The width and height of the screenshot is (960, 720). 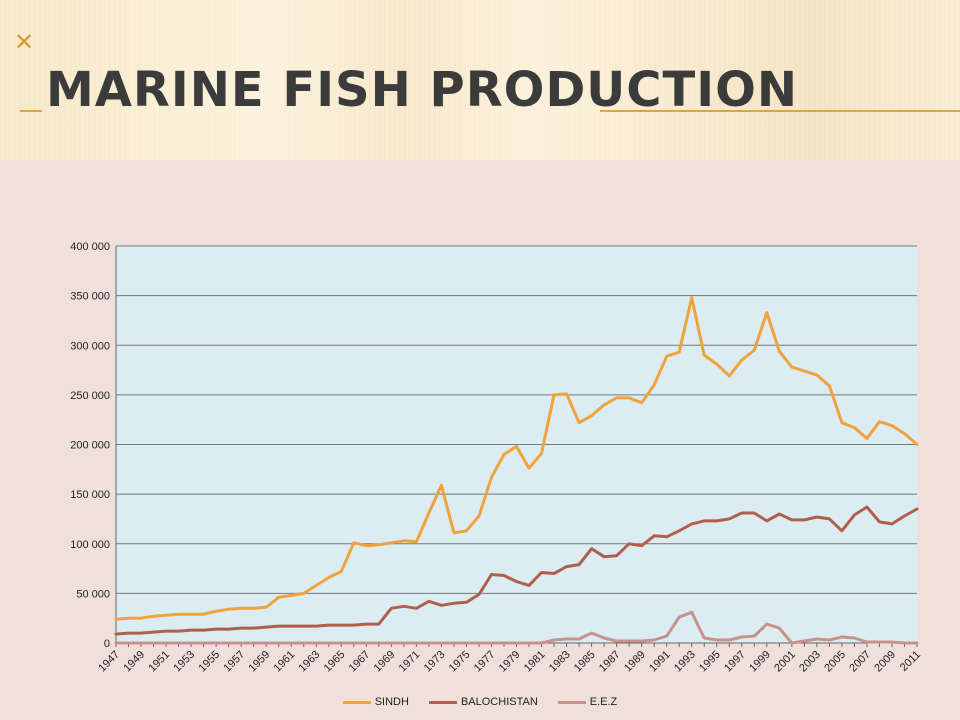 I want to click on x-tick-label: 1975, so click(x=460, y=662).